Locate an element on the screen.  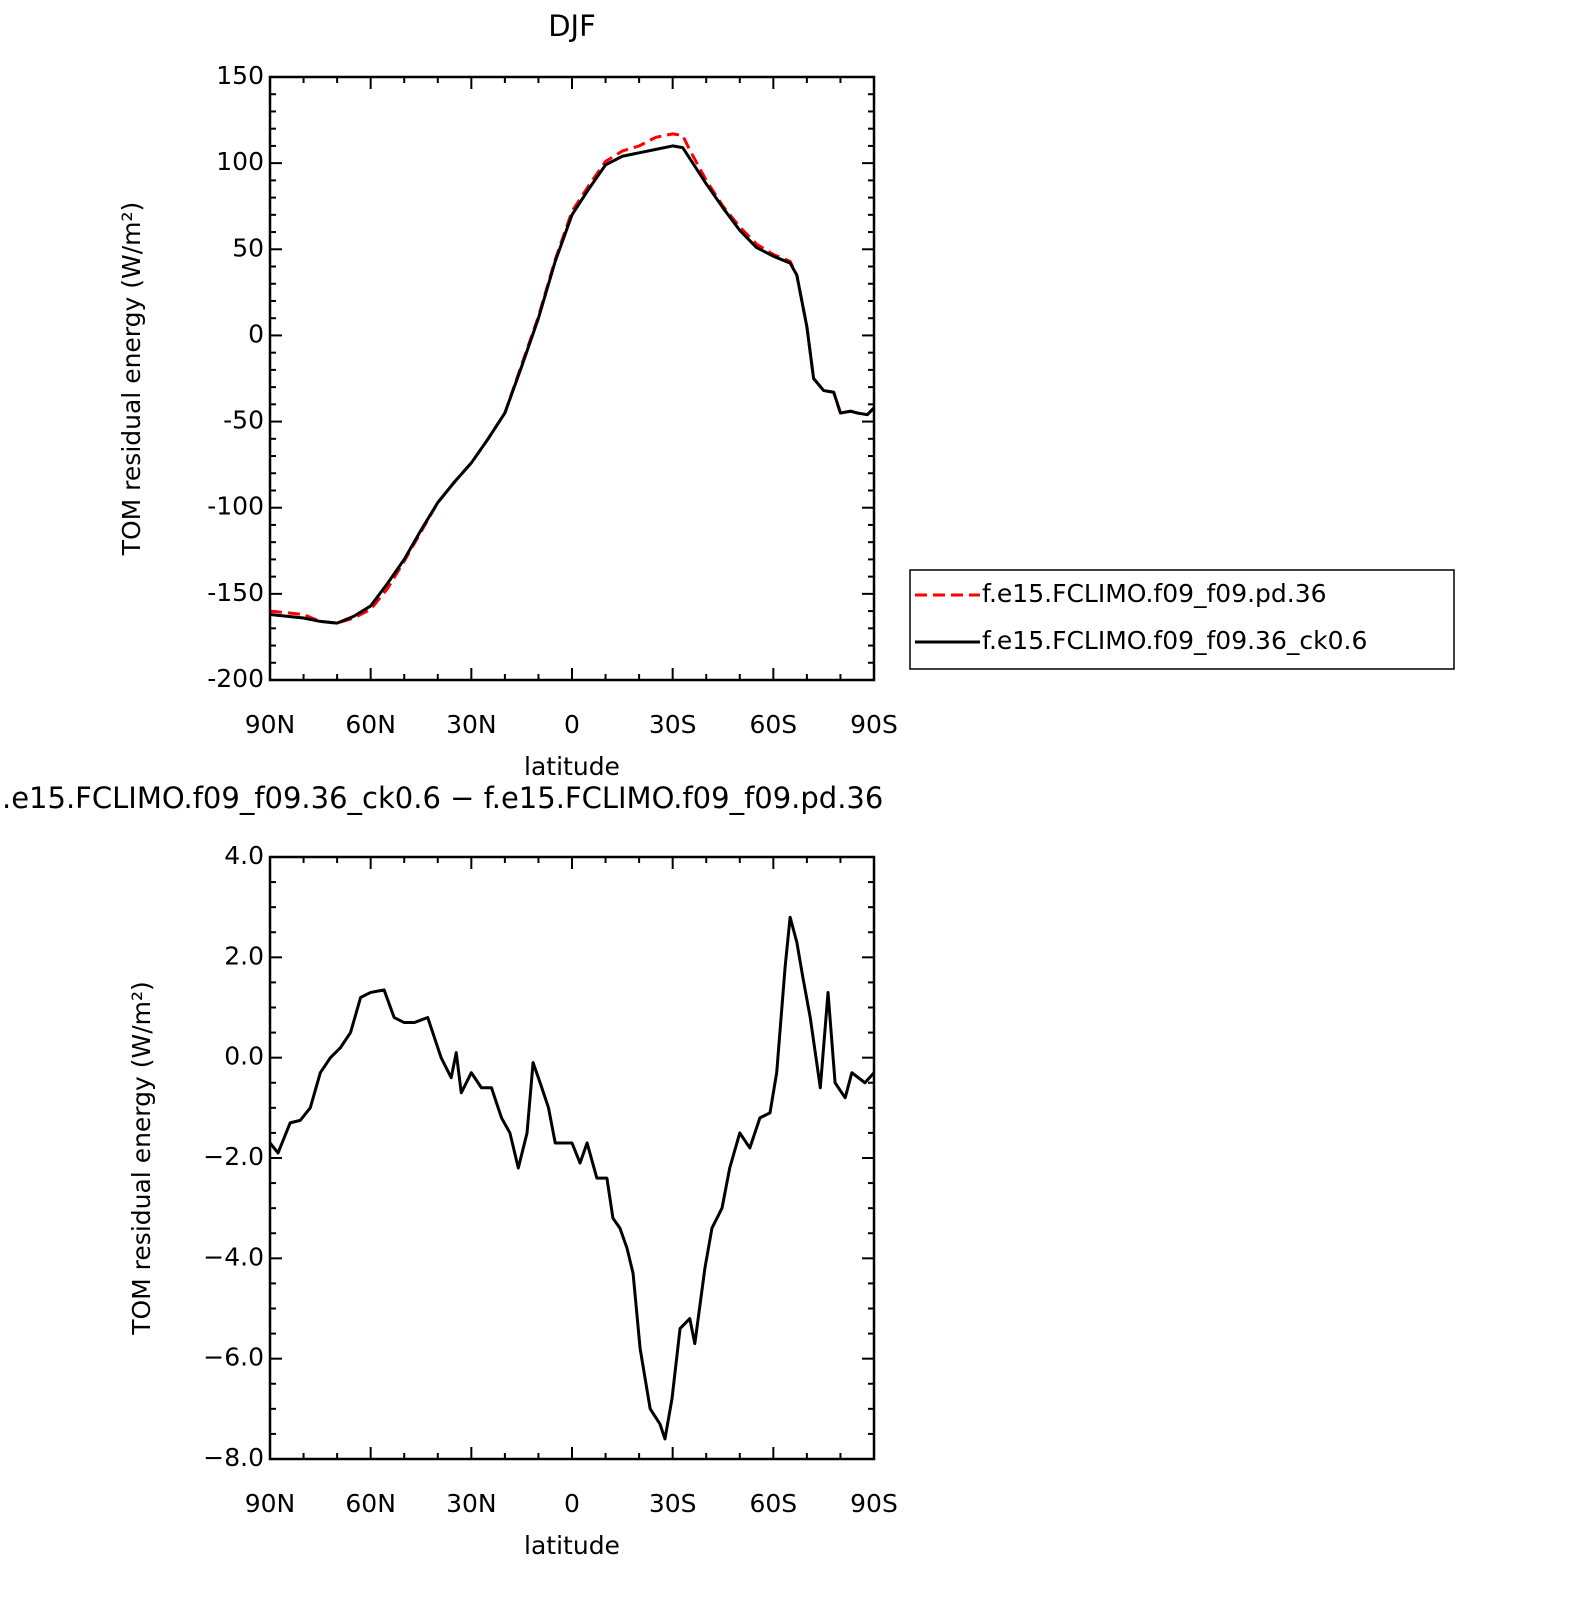
y-tick-label: −2.0 is located at coordinates (233, 1156).